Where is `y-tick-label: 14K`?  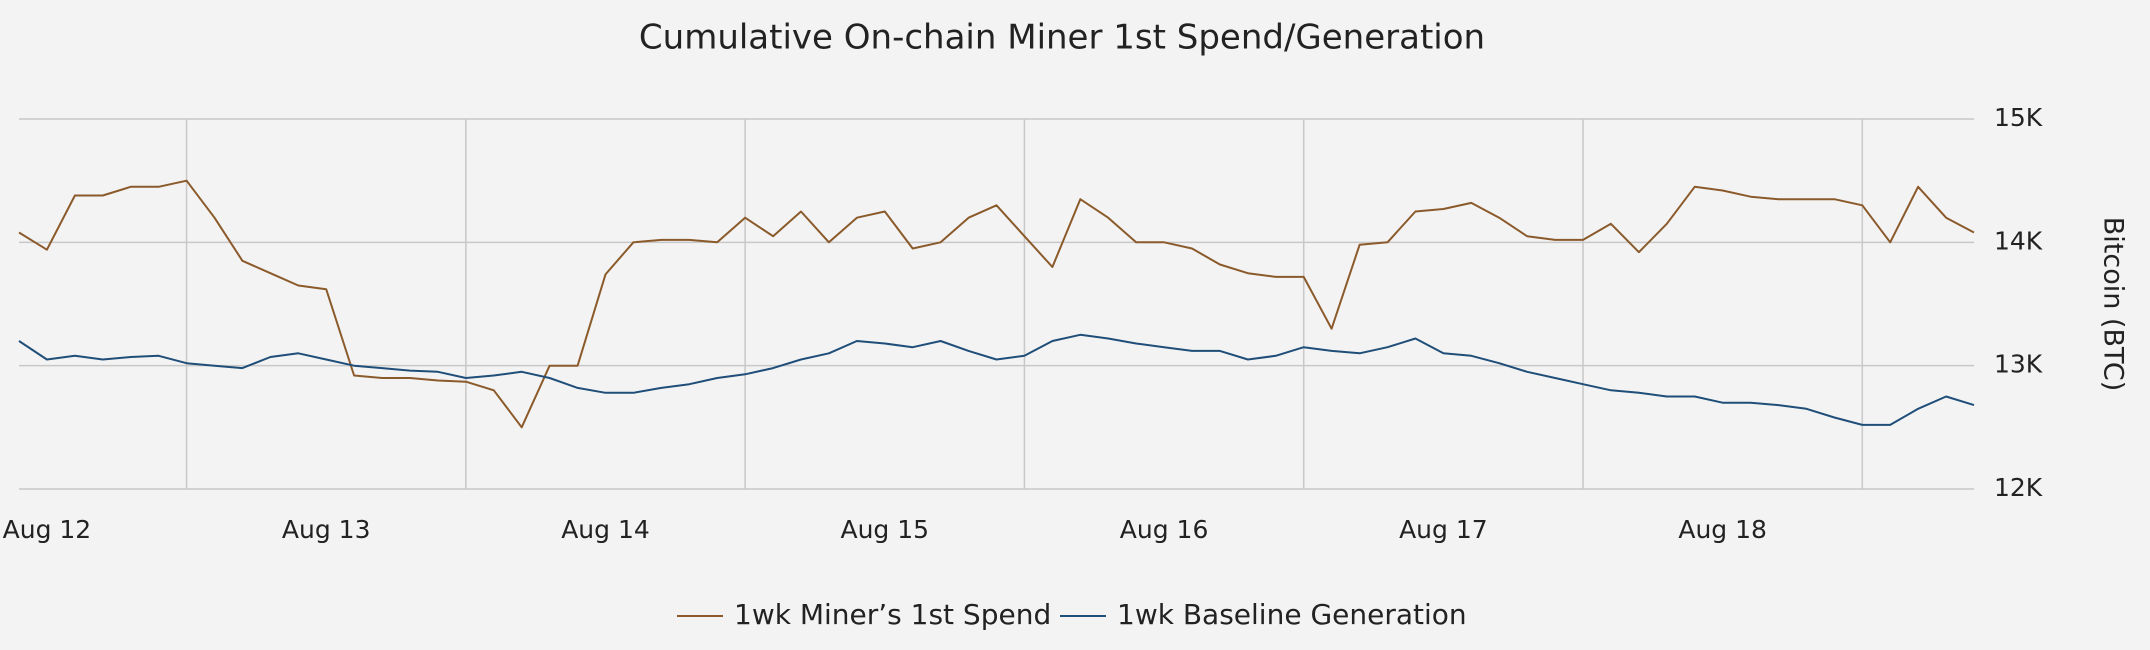
y-tick-label: 14K is located at coordinates (2018, 240).